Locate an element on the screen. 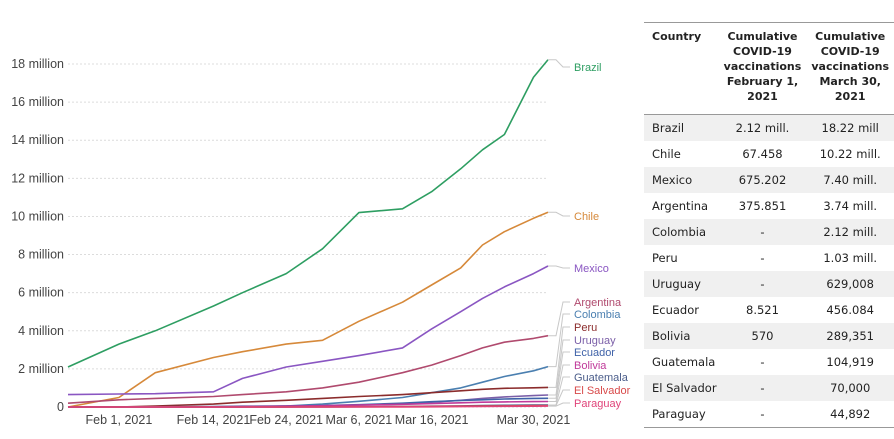 The image size is (894, 439). cell-country: Mexico is located at coordinates (681, 180).